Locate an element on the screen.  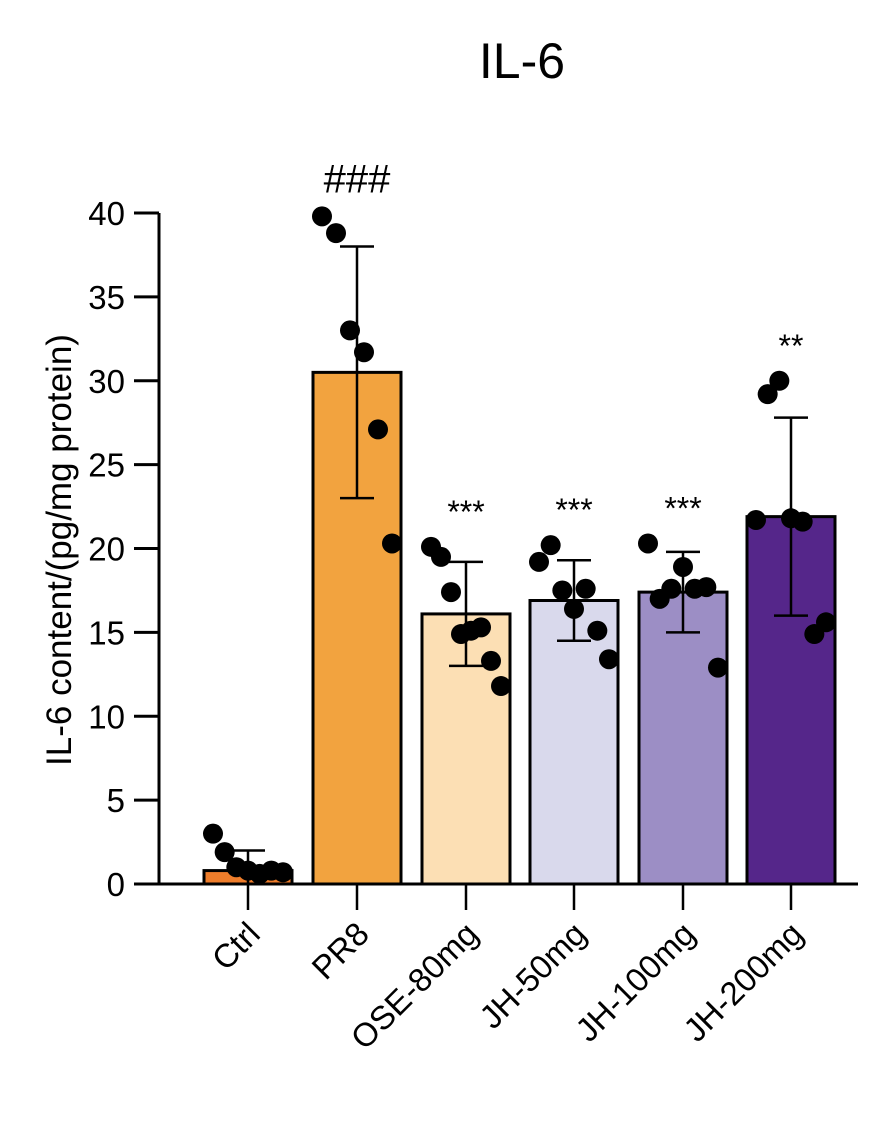
y-tick-label-0: 0 is located at coordinates (116, 884).